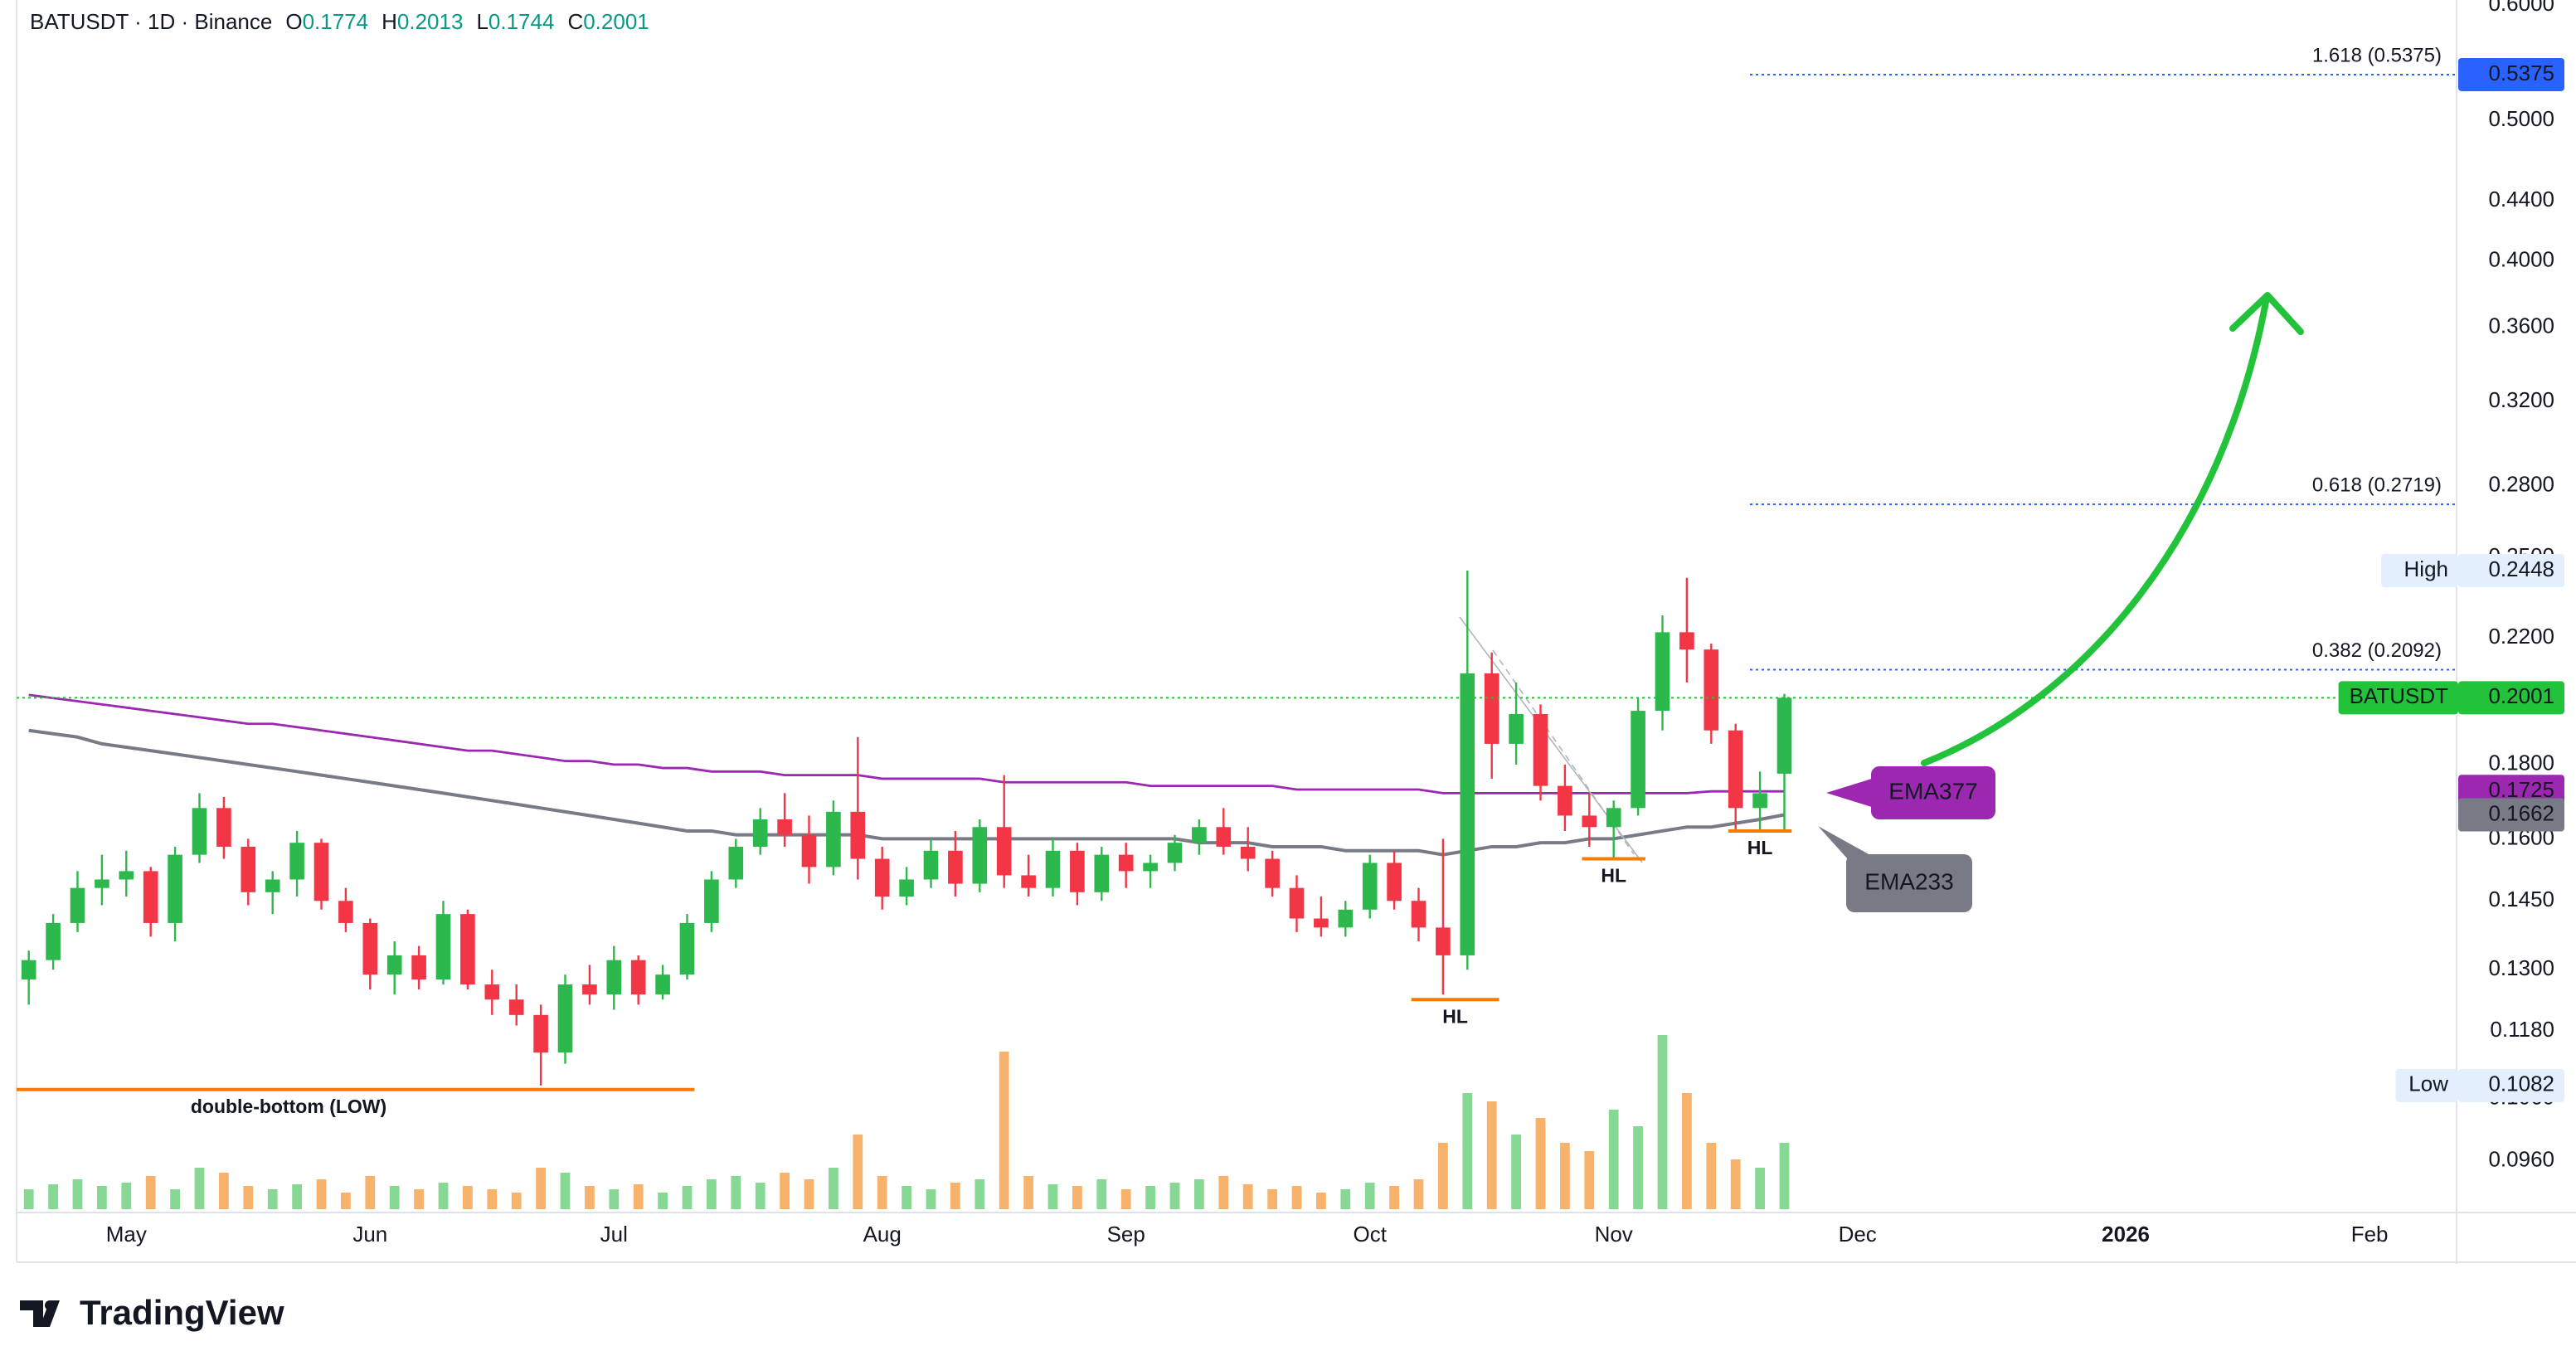 The height and width of the screenshot is (1351, 2576). I want to click on ohlc-key: H, so click(390, 21).